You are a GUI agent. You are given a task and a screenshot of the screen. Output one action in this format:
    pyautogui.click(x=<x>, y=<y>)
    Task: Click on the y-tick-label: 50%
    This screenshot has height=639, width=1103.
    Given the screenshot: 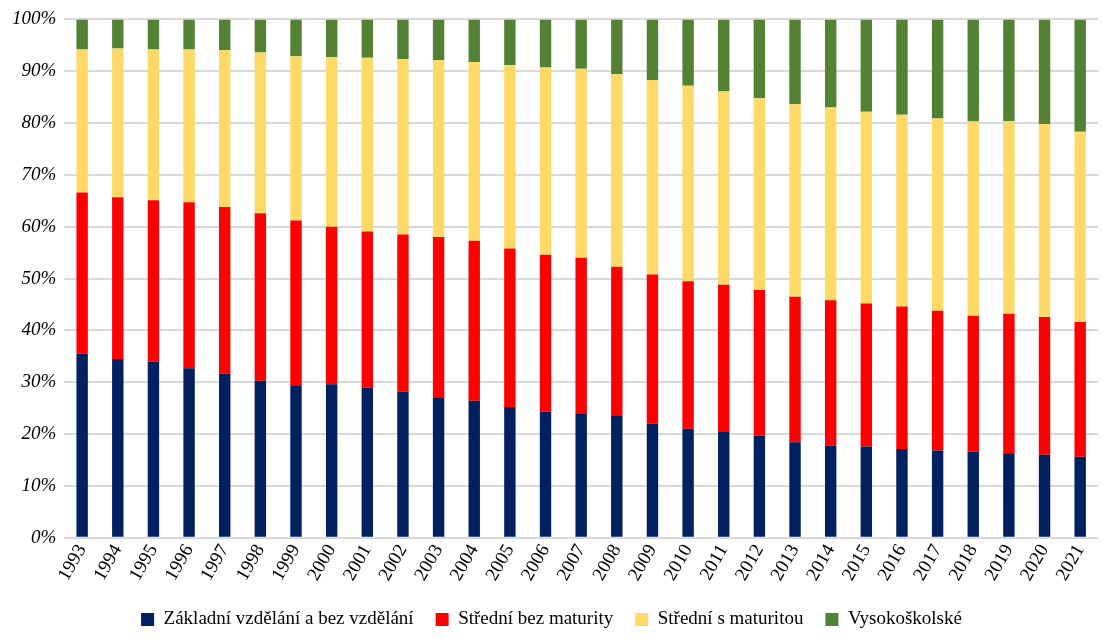 What is the action you would take?
    pyautogui.click(x=39, y=277)
    